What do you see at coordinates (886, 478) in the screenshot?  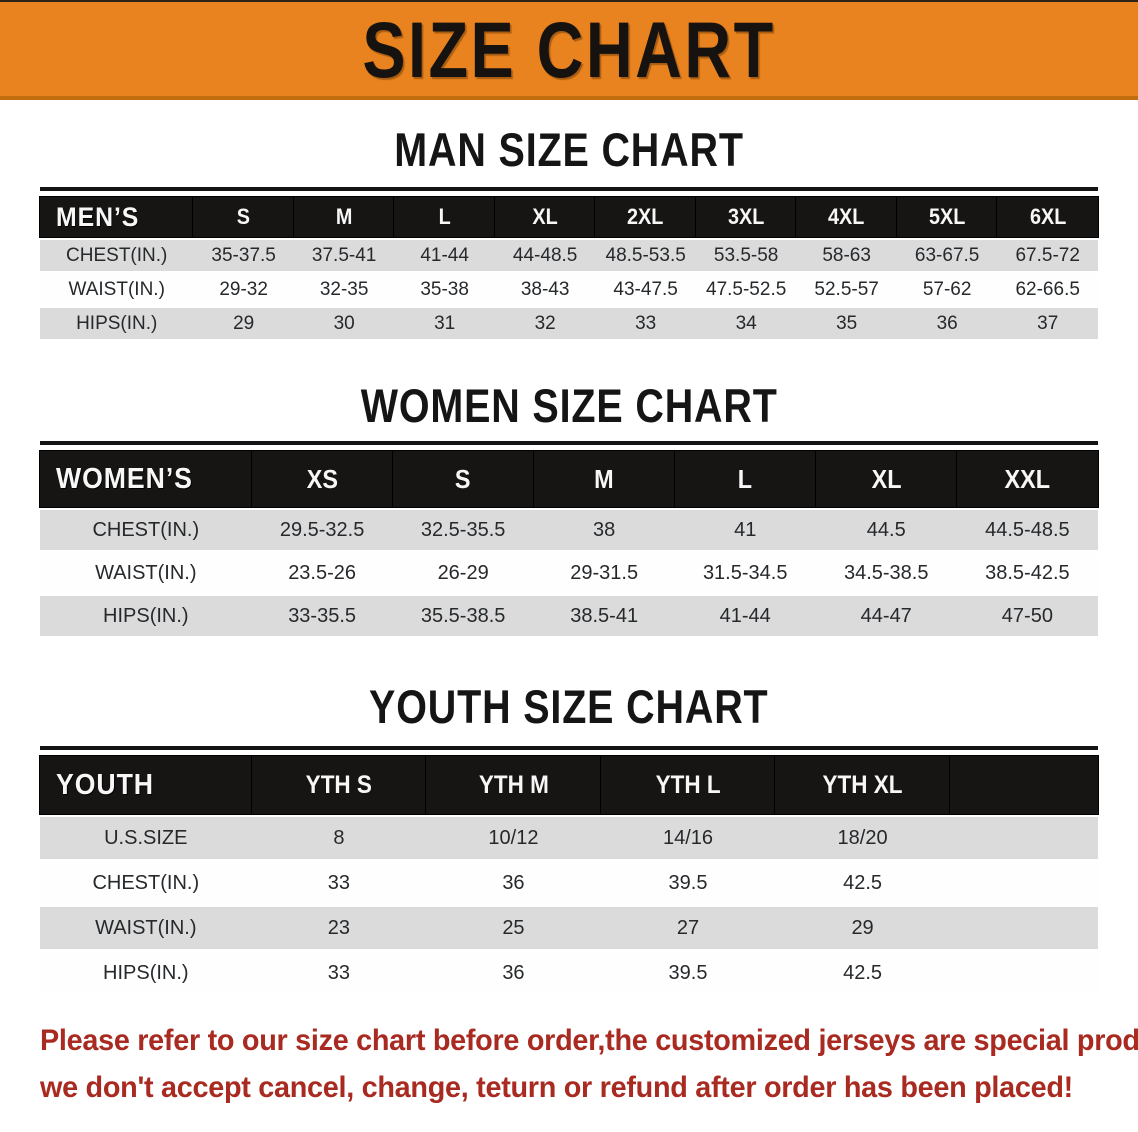 I see `women-size-col-label: XL` at bounding box center [886, 478].